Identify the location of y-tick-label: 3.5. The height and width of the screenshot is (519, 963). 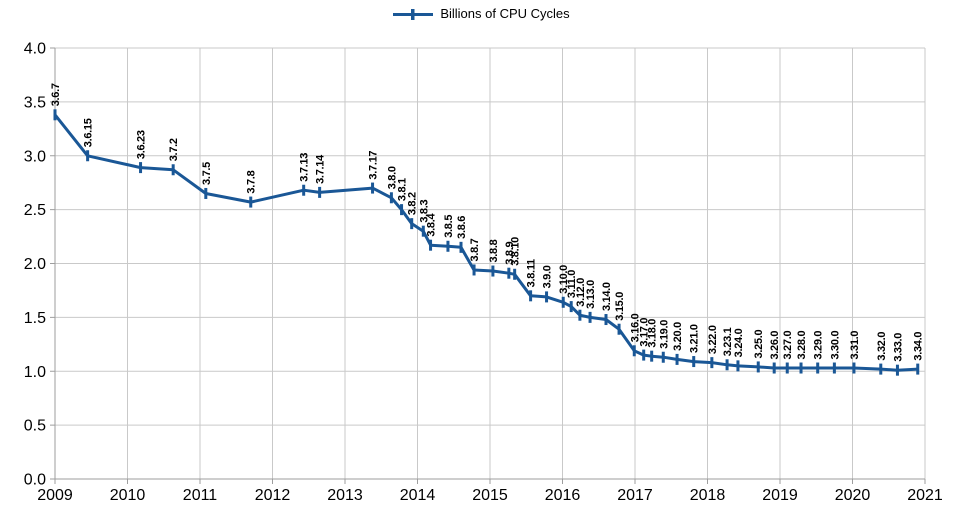
(35, 102).